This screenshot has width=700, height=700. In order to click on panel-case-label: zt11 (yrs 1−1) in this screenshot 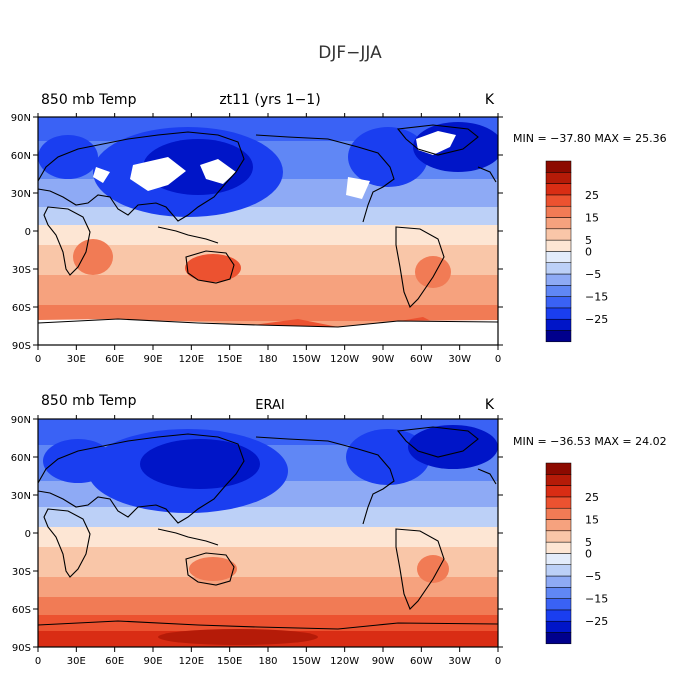, I will do `click(269, 100)`.